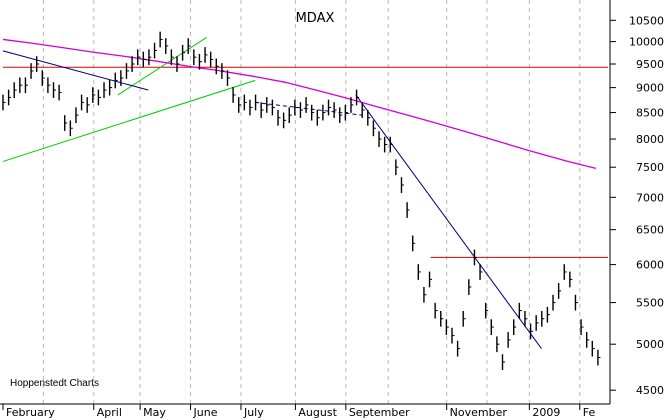 This screenshot has width=669, height=420. Describe the element at coordinates (546, 412) in the screenshot. I see `x-tick-label-8: 2009` at that location.